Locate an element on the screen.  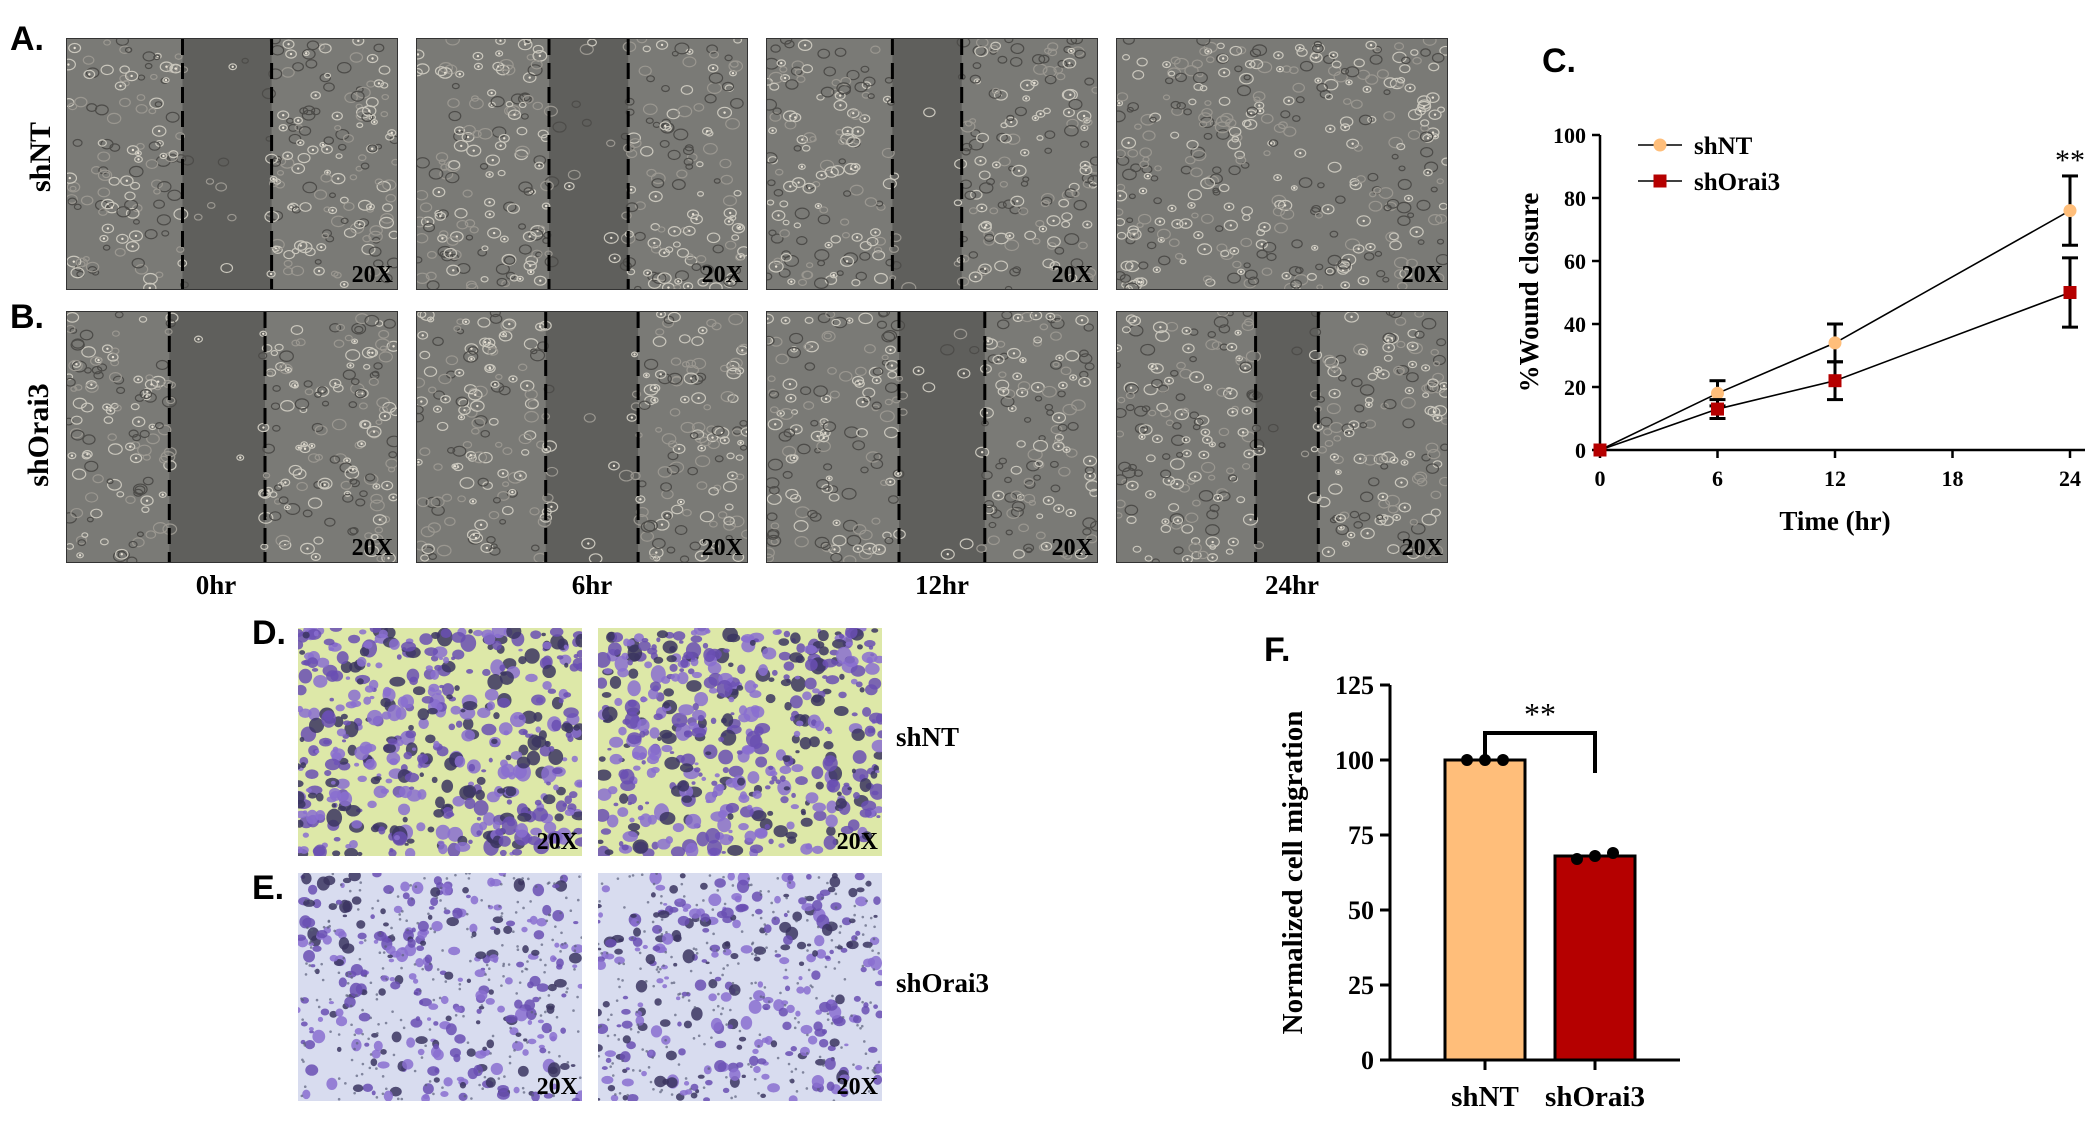
panel-letter-d: D. is located at coordinates (269, 633).